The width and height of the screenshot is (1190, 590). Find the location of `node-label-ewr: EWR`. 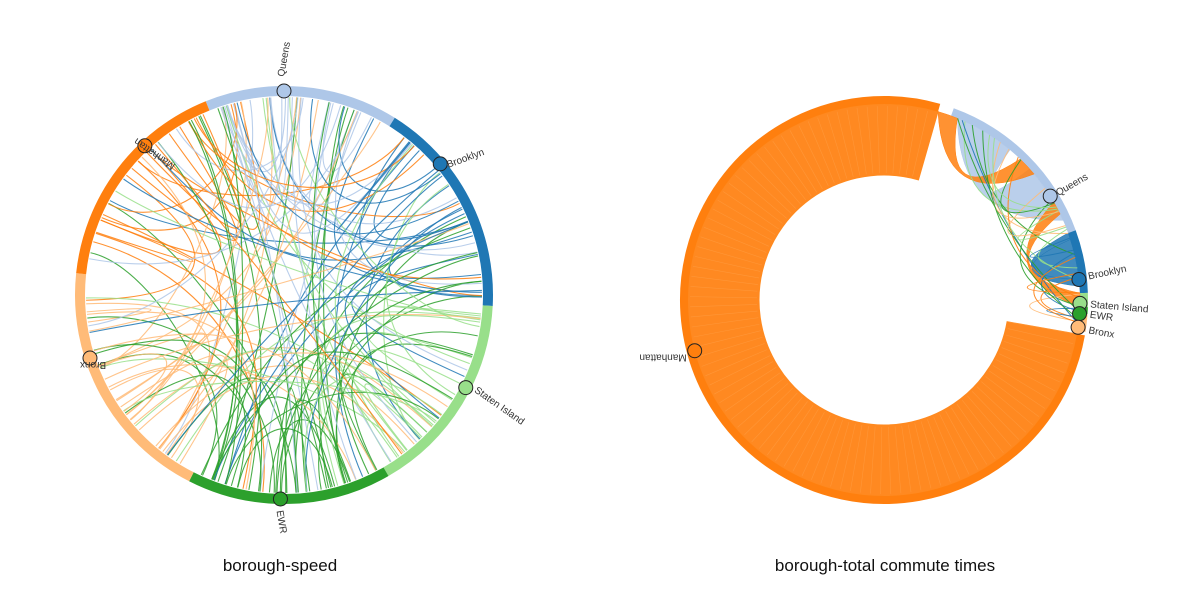

node-label-ewr: EWR is located at coordinates (280, 522).